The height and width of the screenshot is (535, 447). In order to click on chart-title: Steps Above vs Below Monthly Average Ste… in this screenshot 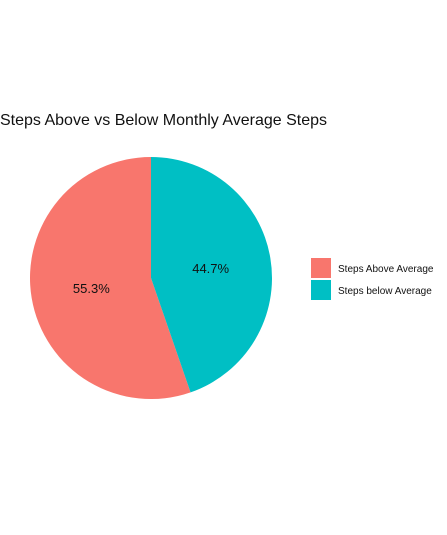, I will do `click(163, 120)`.